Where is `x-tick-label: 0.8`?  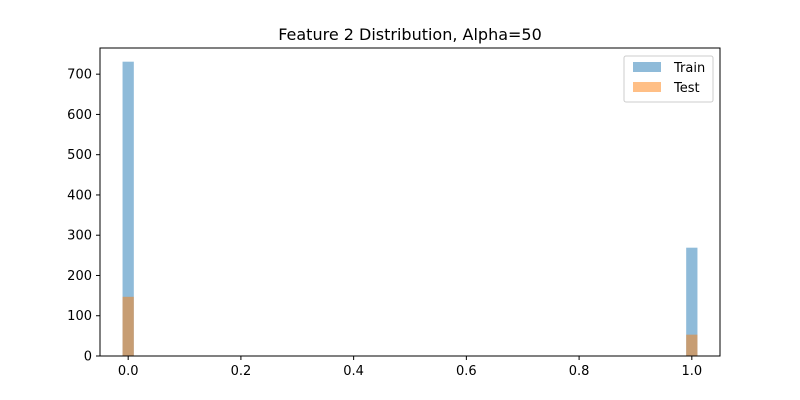
x-tick-label: 0.8 is located at coordinates (579, 371).